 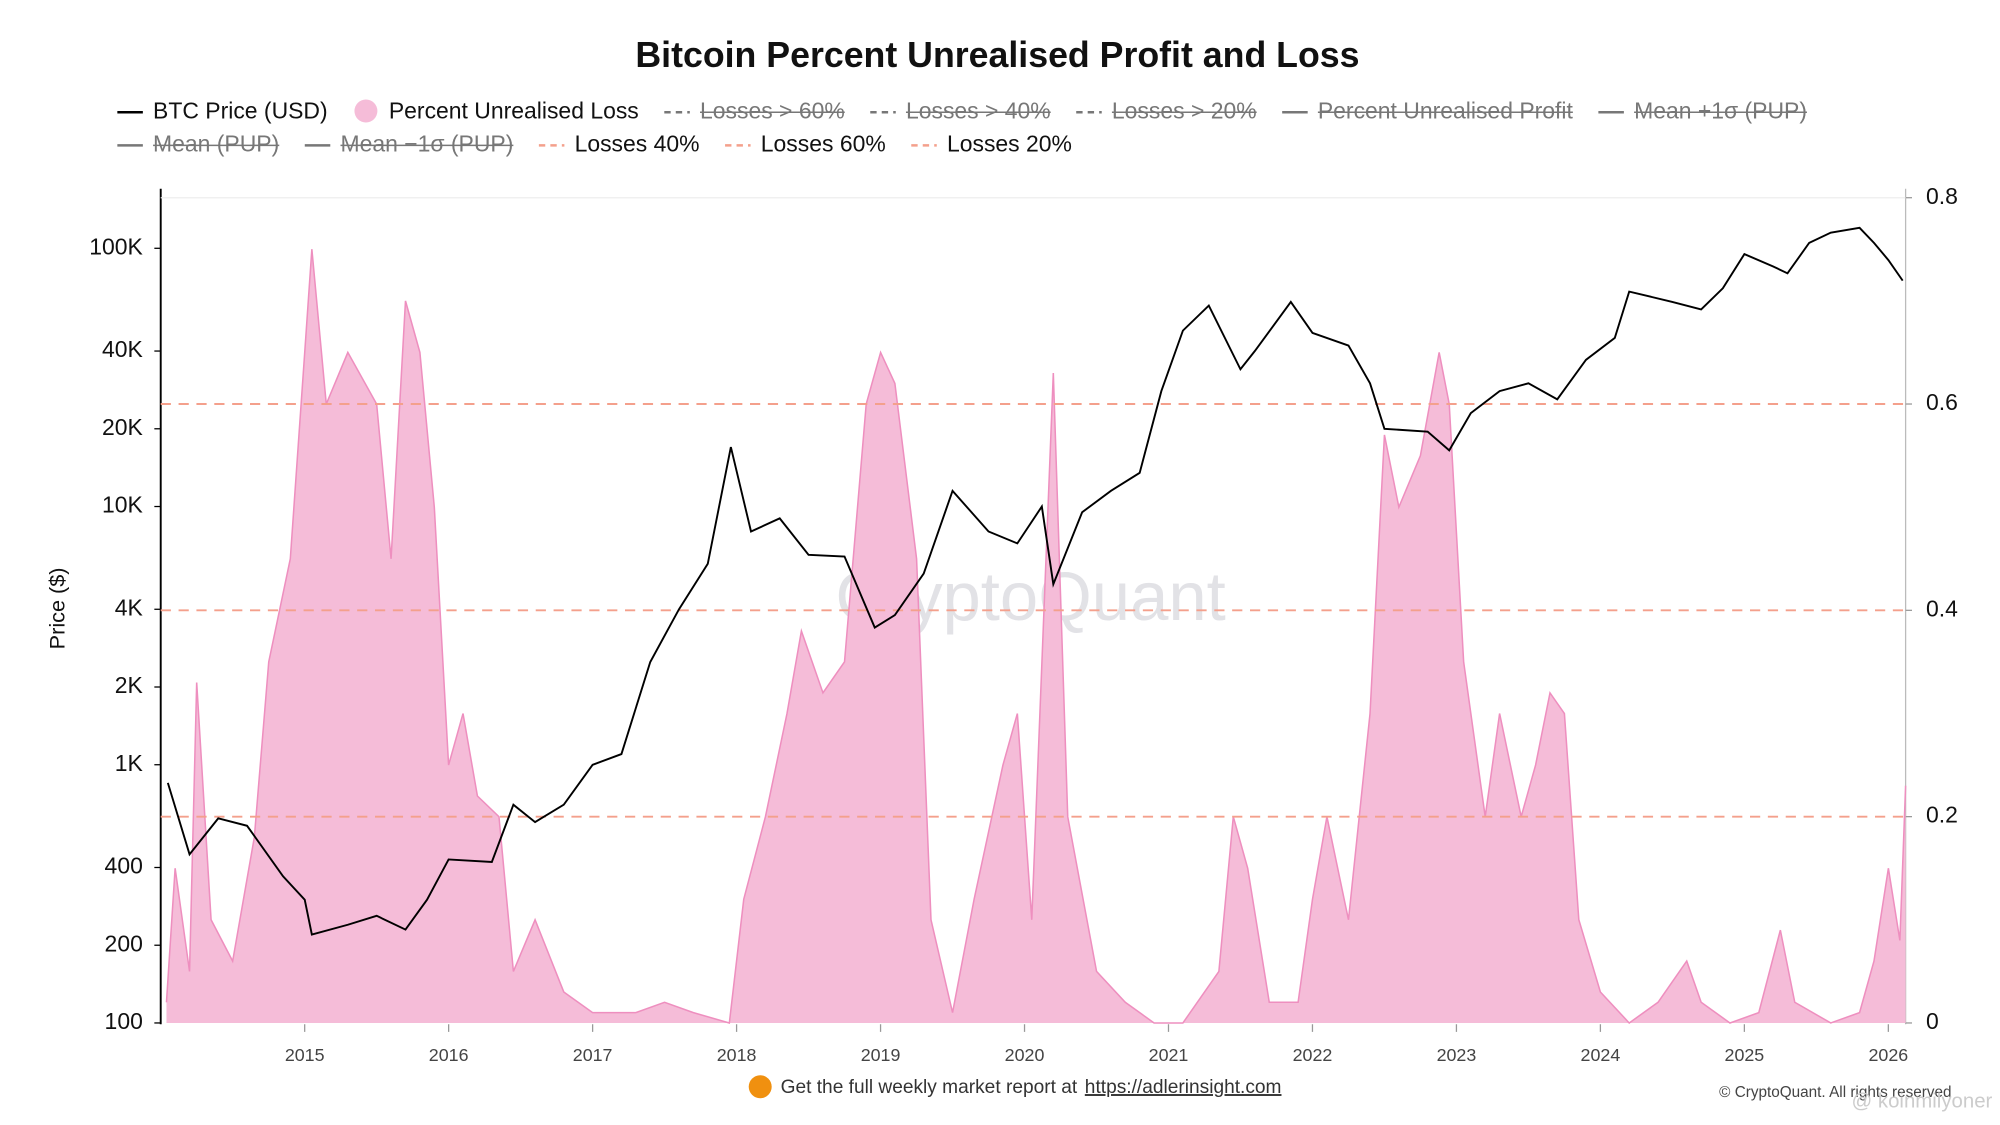 I want to click on legend-item: Mean +1σ (PUP), so click(x=1702, y=110).